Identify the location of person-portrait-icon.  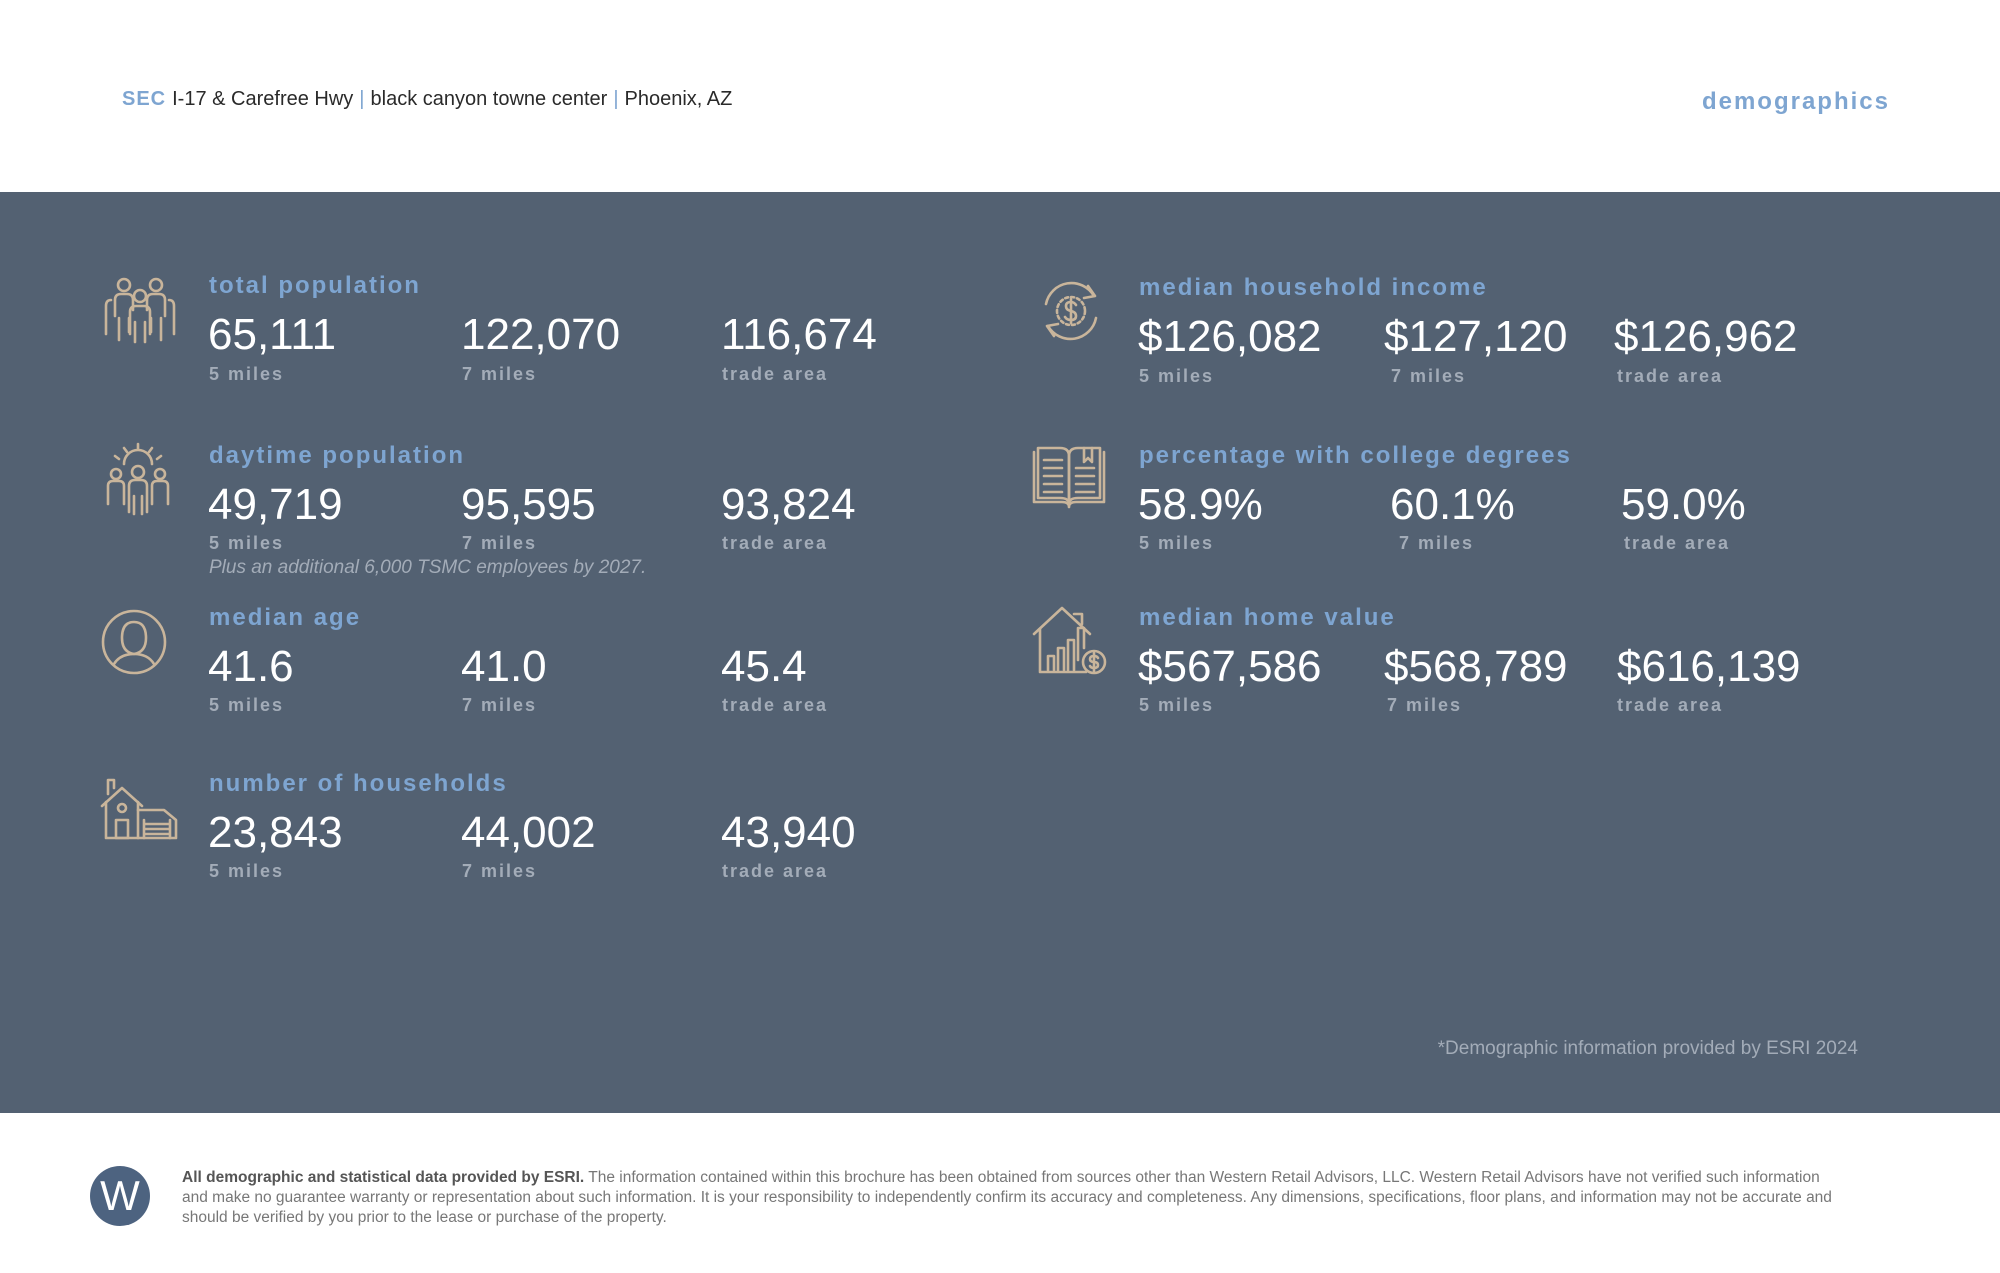
(134, 642).